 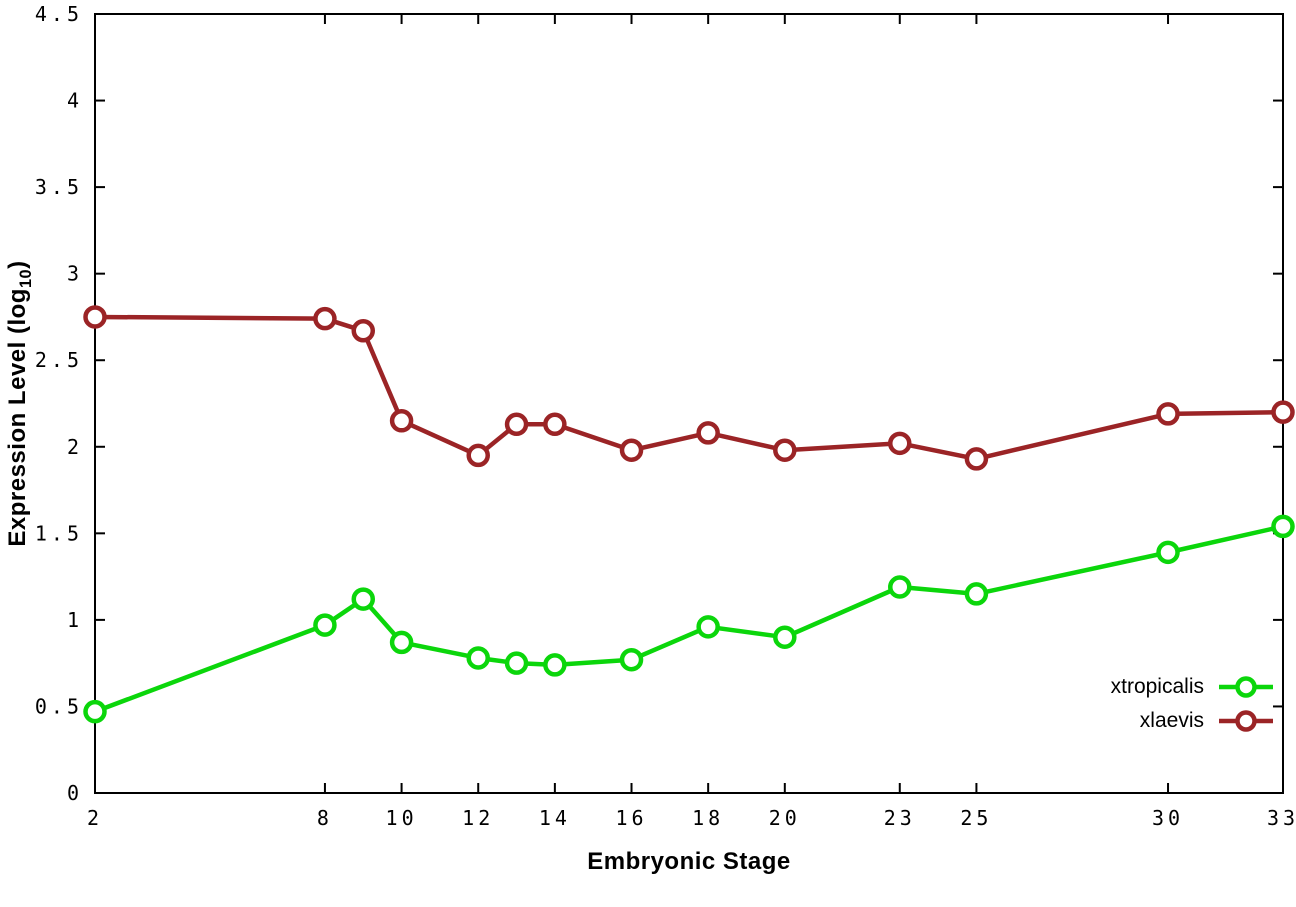 What do you see at coordinates (59, 360) in the screenshot?
I see `y-tick-label: 2.5` at bounding box center [59, 360].